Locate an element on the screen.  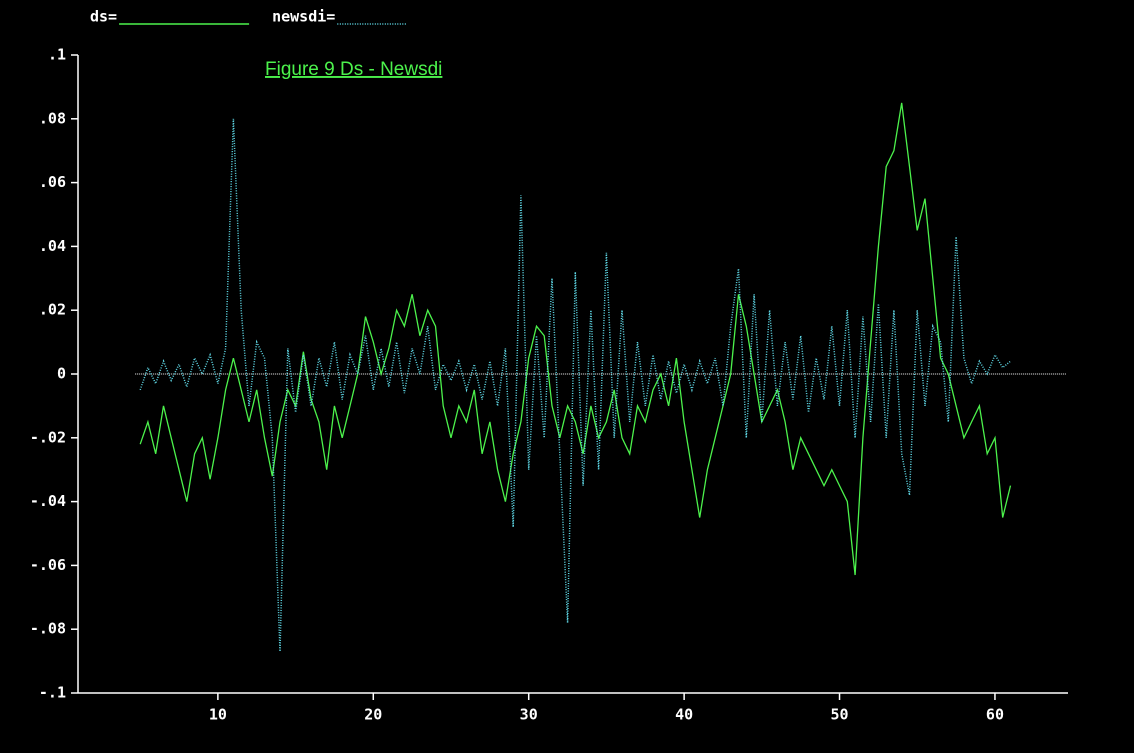
legend-label: ds= is located at coordinates (103, 17).